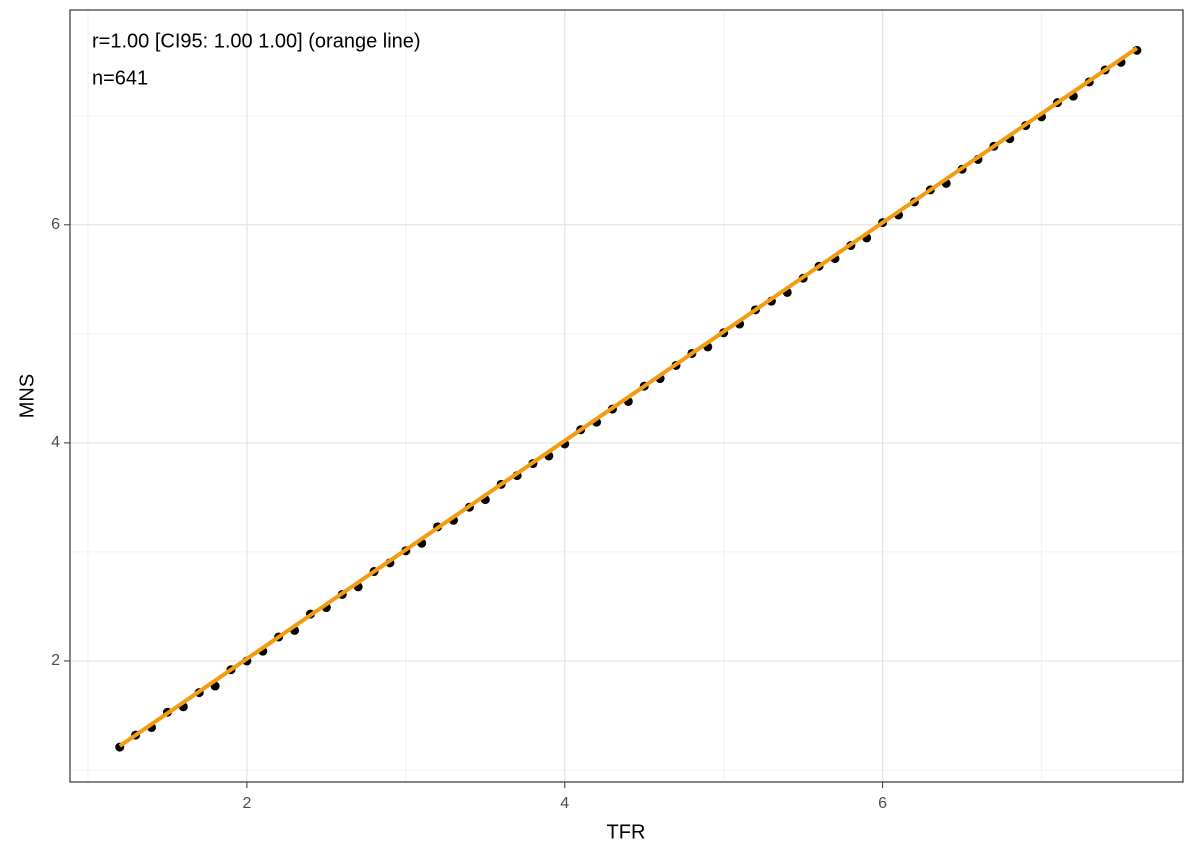 The image size is (1200, 857). Describe the element at coordinates (256, 41) in the screenshot. I see `annotation: r=1.00 [CI95: 1.00 1.00] (orange line)` at that location.